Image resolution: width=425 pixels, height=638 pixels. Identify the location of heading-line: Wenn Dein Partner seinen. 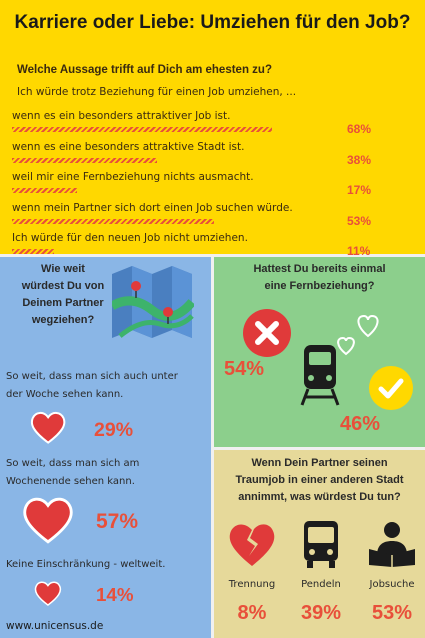
(319, 463).